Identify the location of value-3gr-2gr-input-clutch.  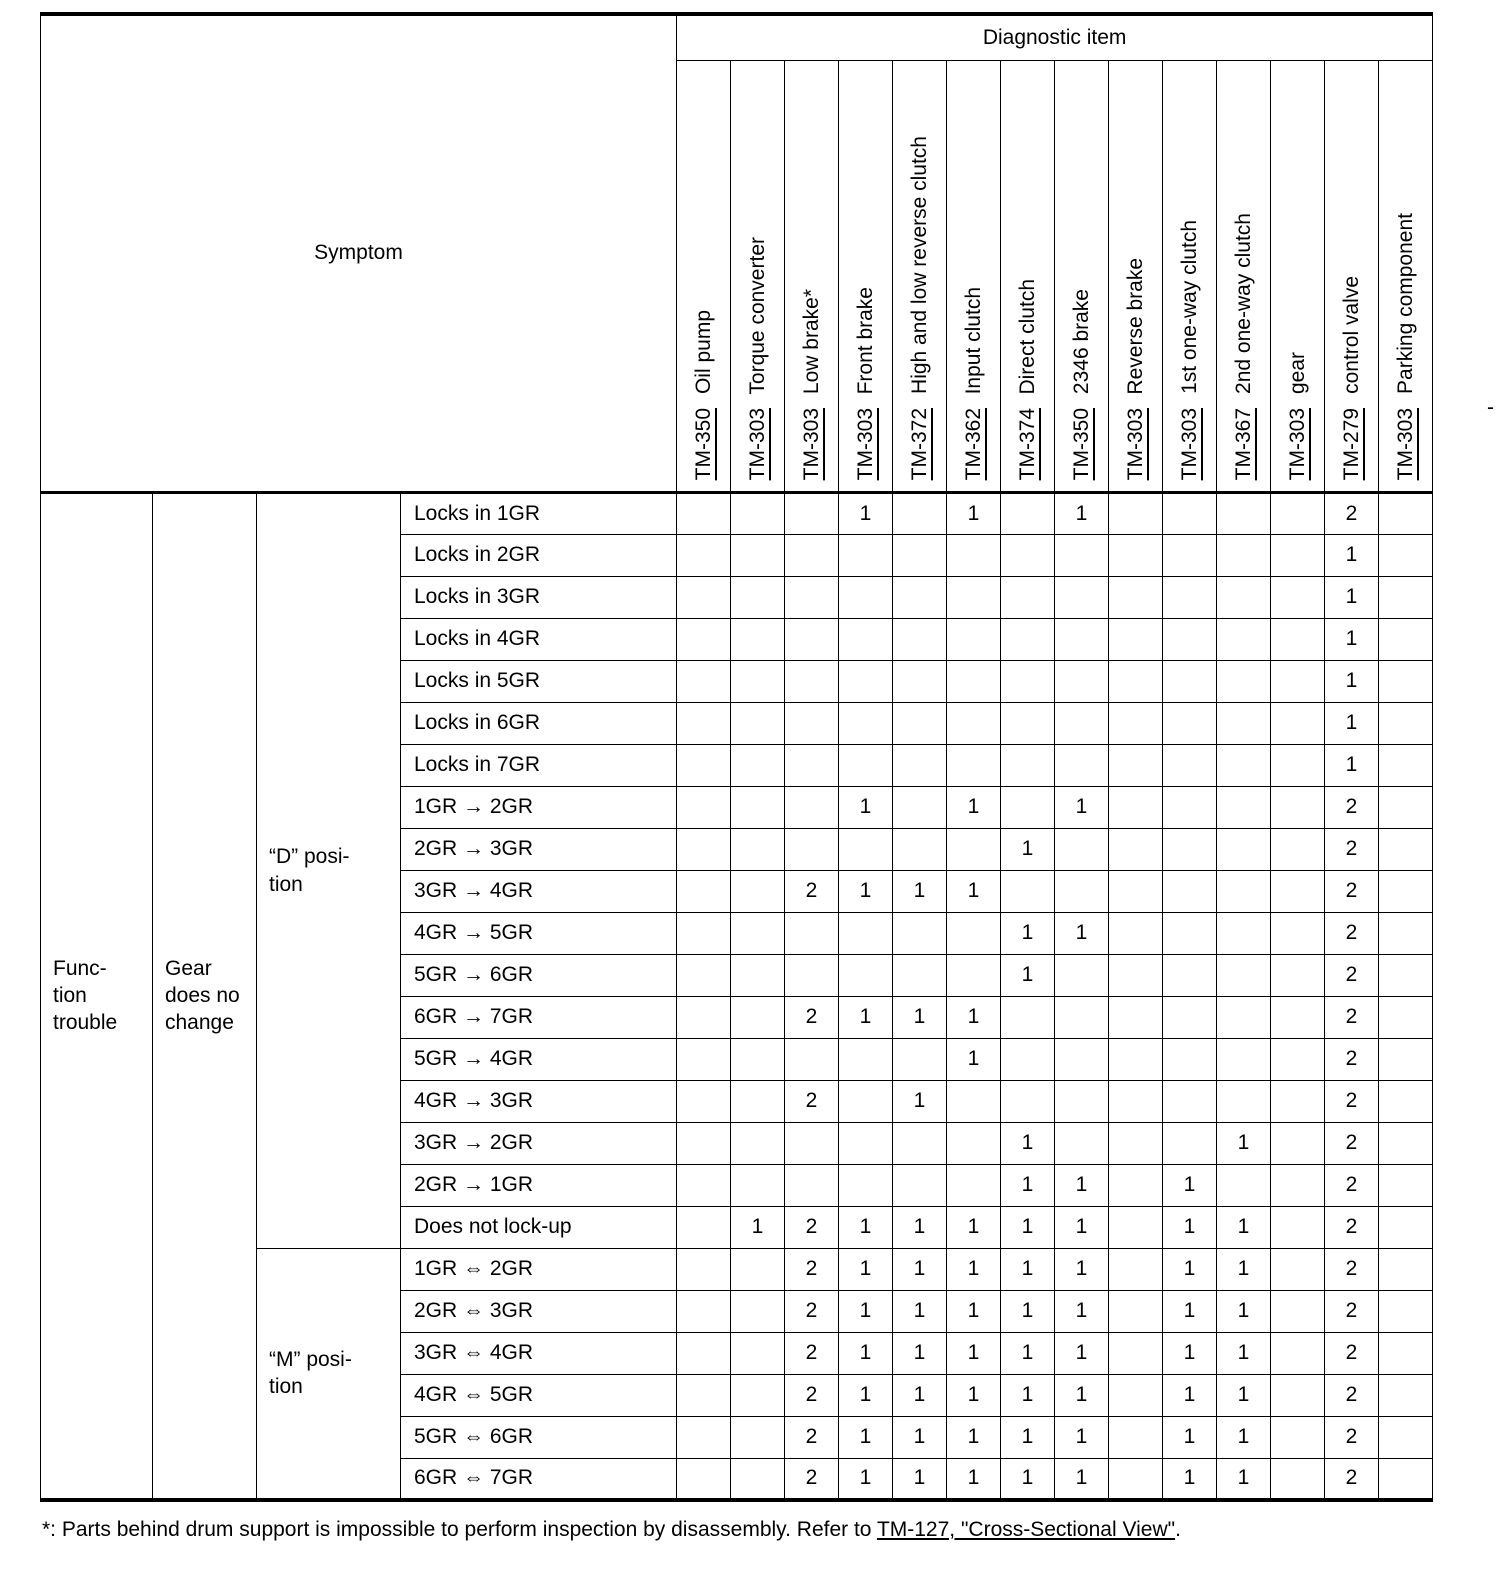
(973, 1143).